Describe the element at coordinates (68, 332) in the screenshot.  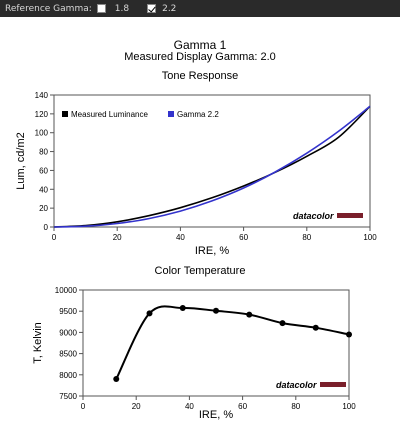
I see `y-tick-label: 9000` at that location.